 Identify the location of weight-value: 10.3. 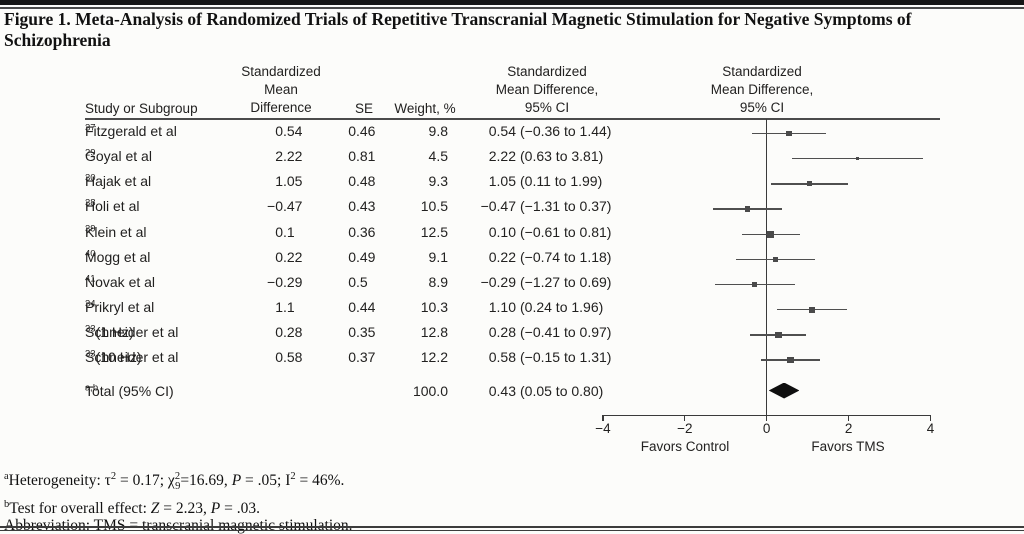
(434, 307).